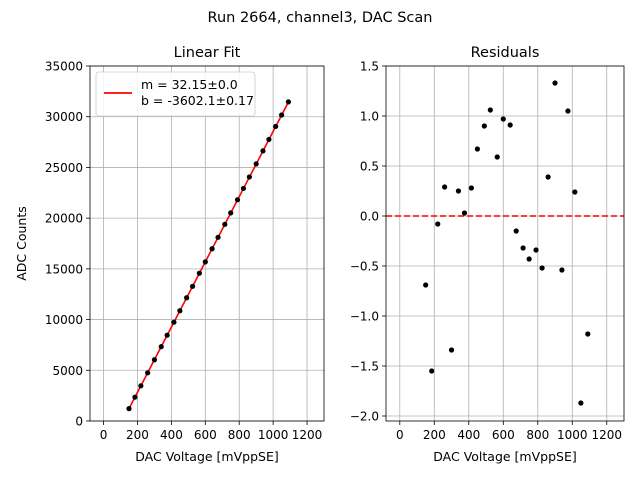 This screenshot has height=480, width=640. What do you see at coordinates (320, 18) in the screenshot?
I see `figure-suptitle: Run 2664, channel3, DAC Scan` at bounding box center [320, 18].